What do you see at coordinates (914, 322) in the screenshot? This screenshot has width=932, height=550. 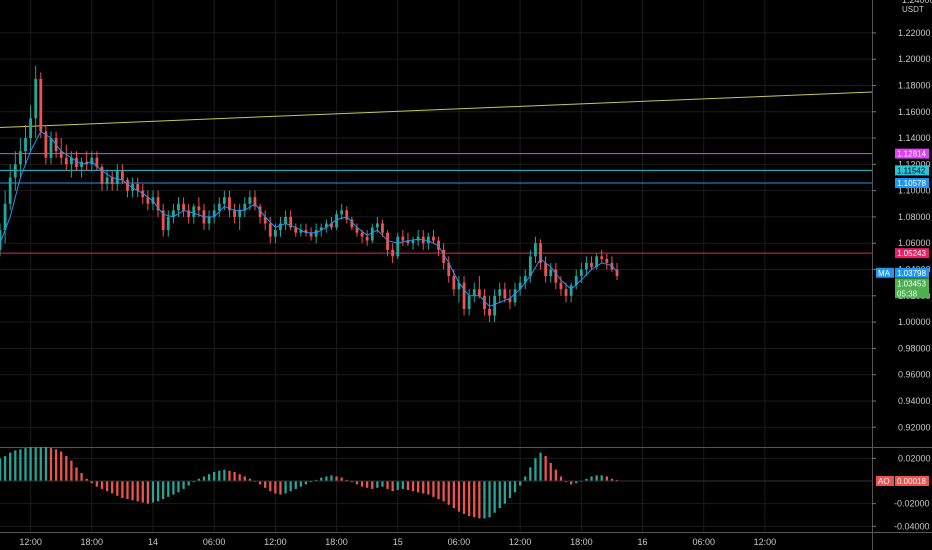 I see `price-tick-label: 1.00000` at bounding box center [914, 322].